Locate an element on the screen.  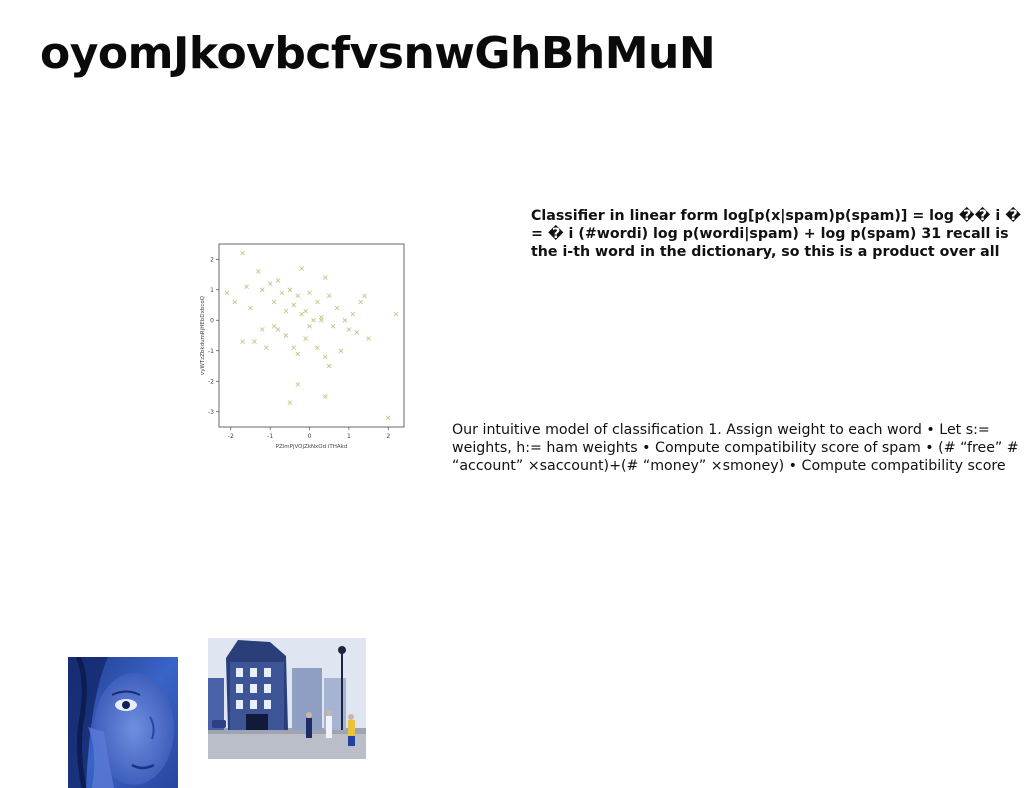
x-tick-label: -2 is located at coordinates (231, 436).